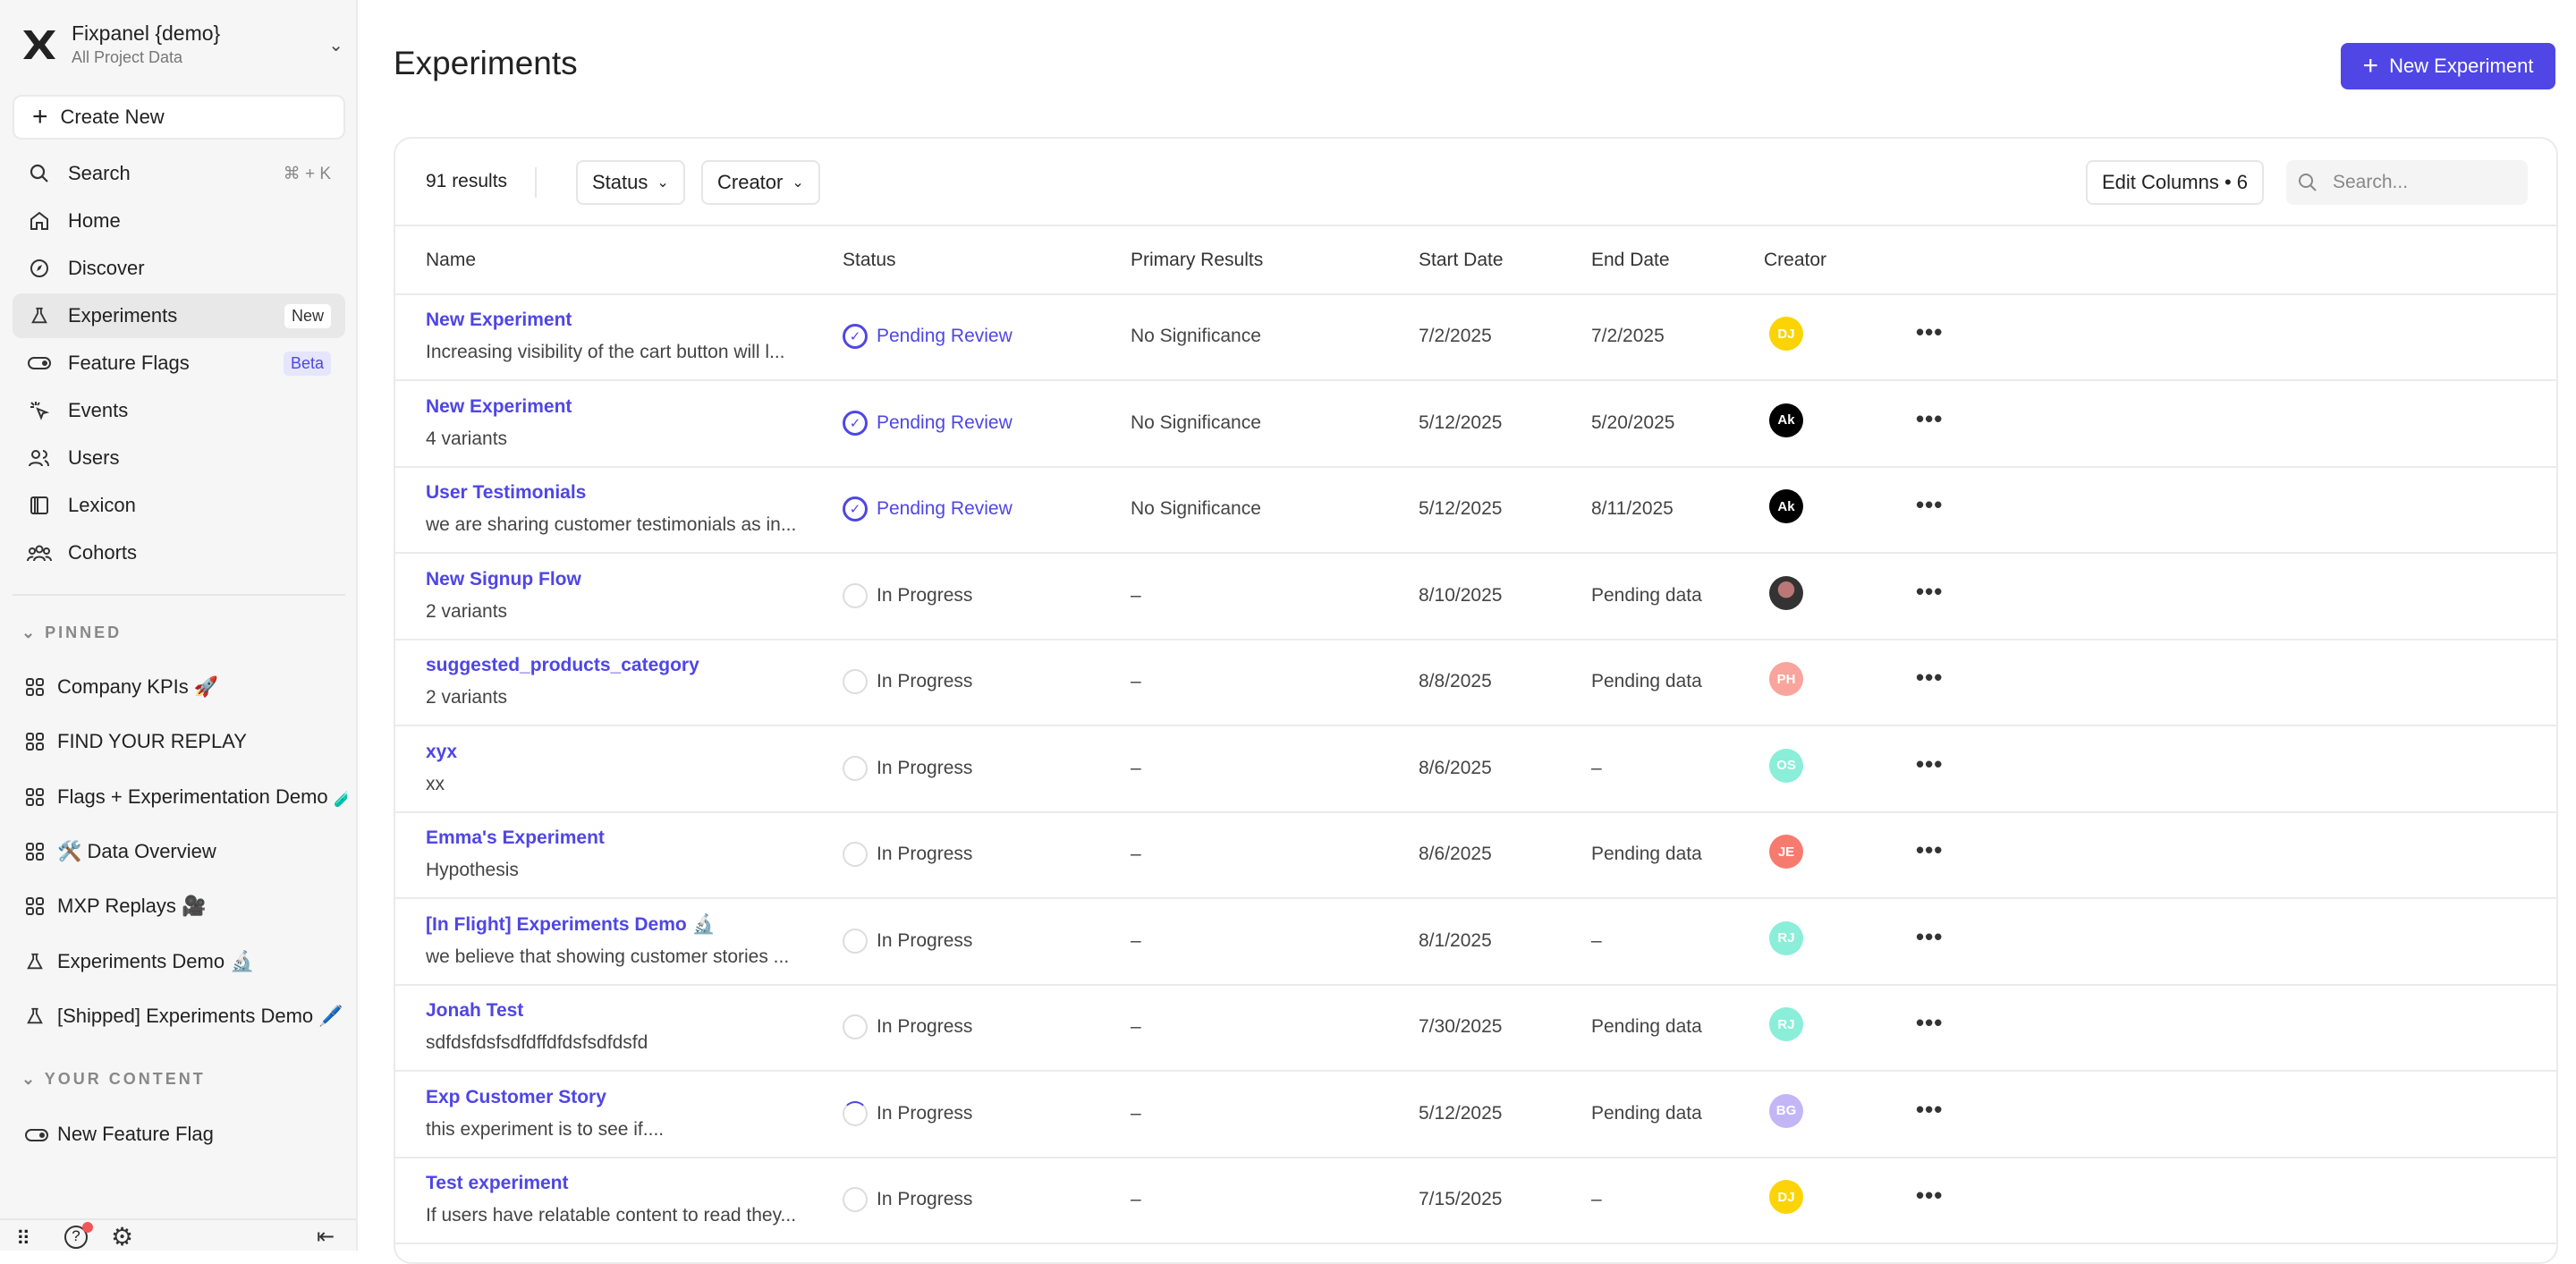 The height and width of the screenshot is (1264, 2576). I want to click on pinned-item: MXP Replays 🎥, so click(186, 906).